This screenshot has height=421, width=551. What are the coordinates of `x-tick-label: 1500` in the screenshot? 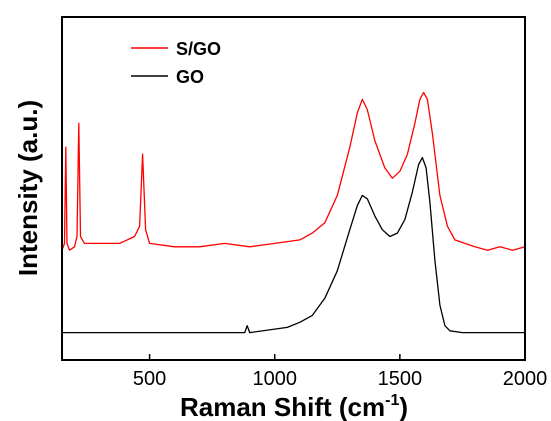 It's located at (400, 379).